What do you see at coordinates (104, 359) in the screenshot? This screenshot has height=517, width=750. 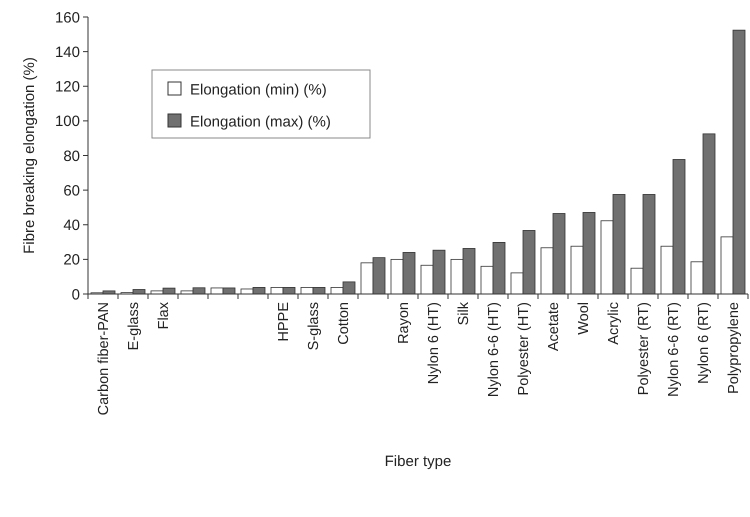 I see `x-tick-label: Carbon fiber-PAN` at bounding box center [104, 359].